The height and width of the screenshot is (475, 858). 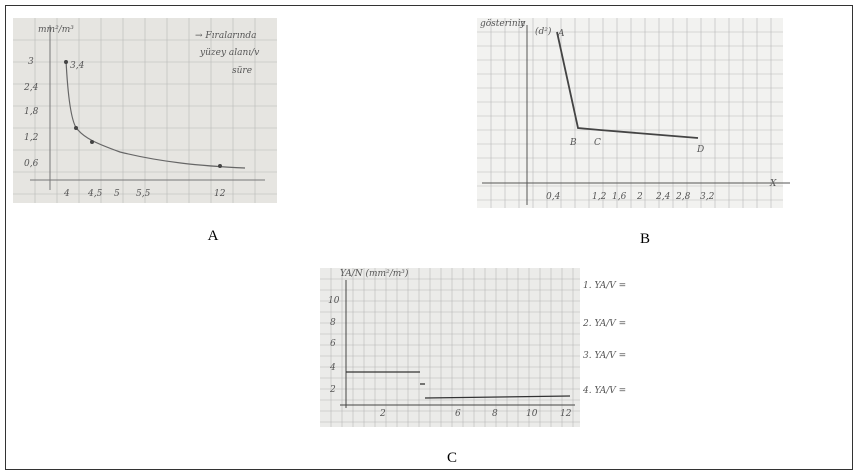 What do you see at coordinates (242, 71) in the screenshot?
I see `handwriting: süre` at bounding box center [242, 71].